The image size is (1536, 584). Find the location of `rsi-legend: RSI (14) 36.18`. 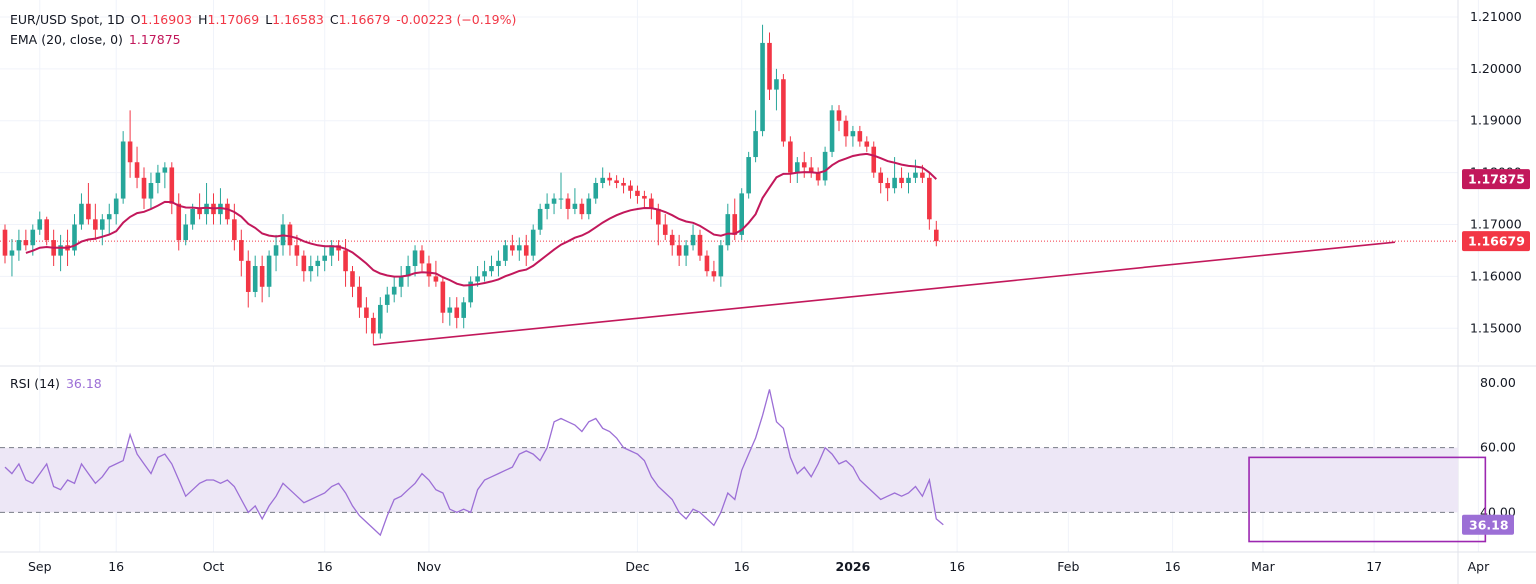

rsi-legend: RSI (14) 36.18 is located at coordinates (57, 383).